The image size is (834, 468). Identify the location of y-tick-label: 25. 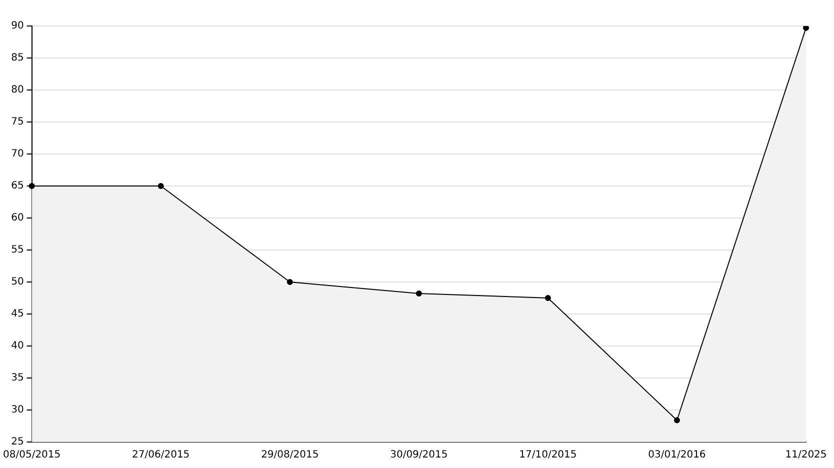
(17, 442).